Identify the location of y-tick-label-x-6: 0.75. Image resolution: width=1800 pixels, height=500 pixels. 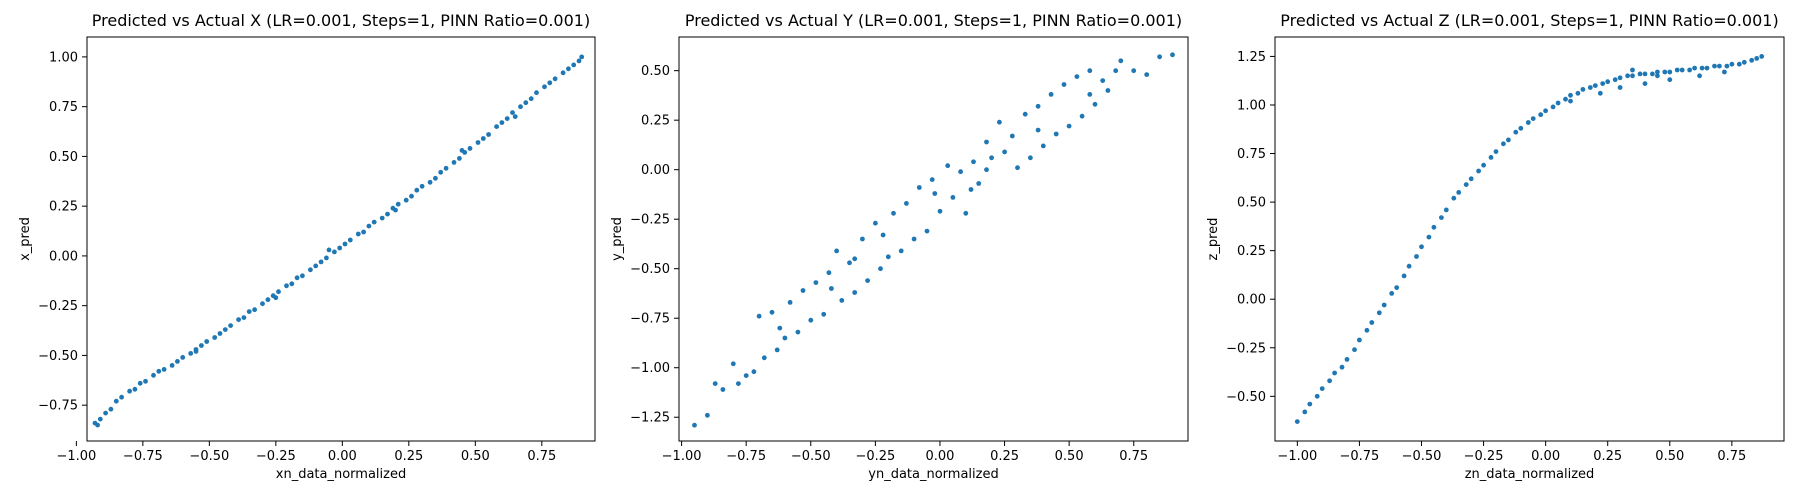
(63, 107).